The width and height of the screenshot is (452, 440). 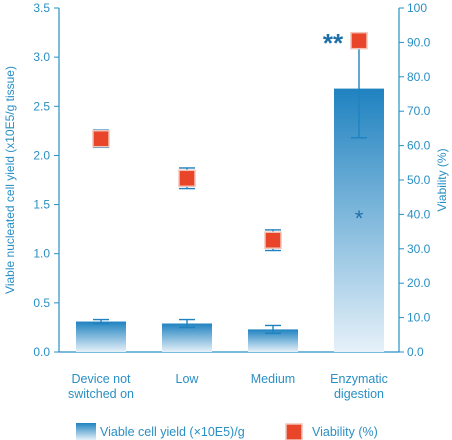 What do you see at coordinates (419, 77) in the screenshot?
I see `right-tick-label: 80.0` at bounding box center [419, 77].